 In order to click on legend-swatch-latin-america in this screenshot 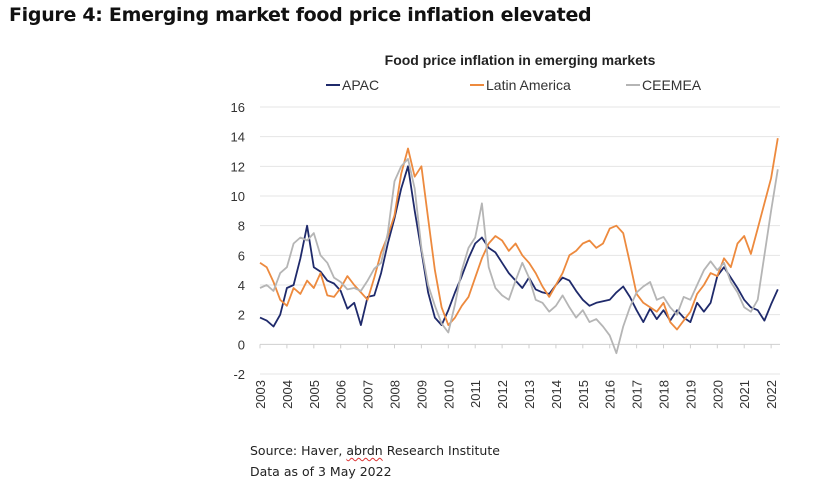, I will do `click(477, 85)`.